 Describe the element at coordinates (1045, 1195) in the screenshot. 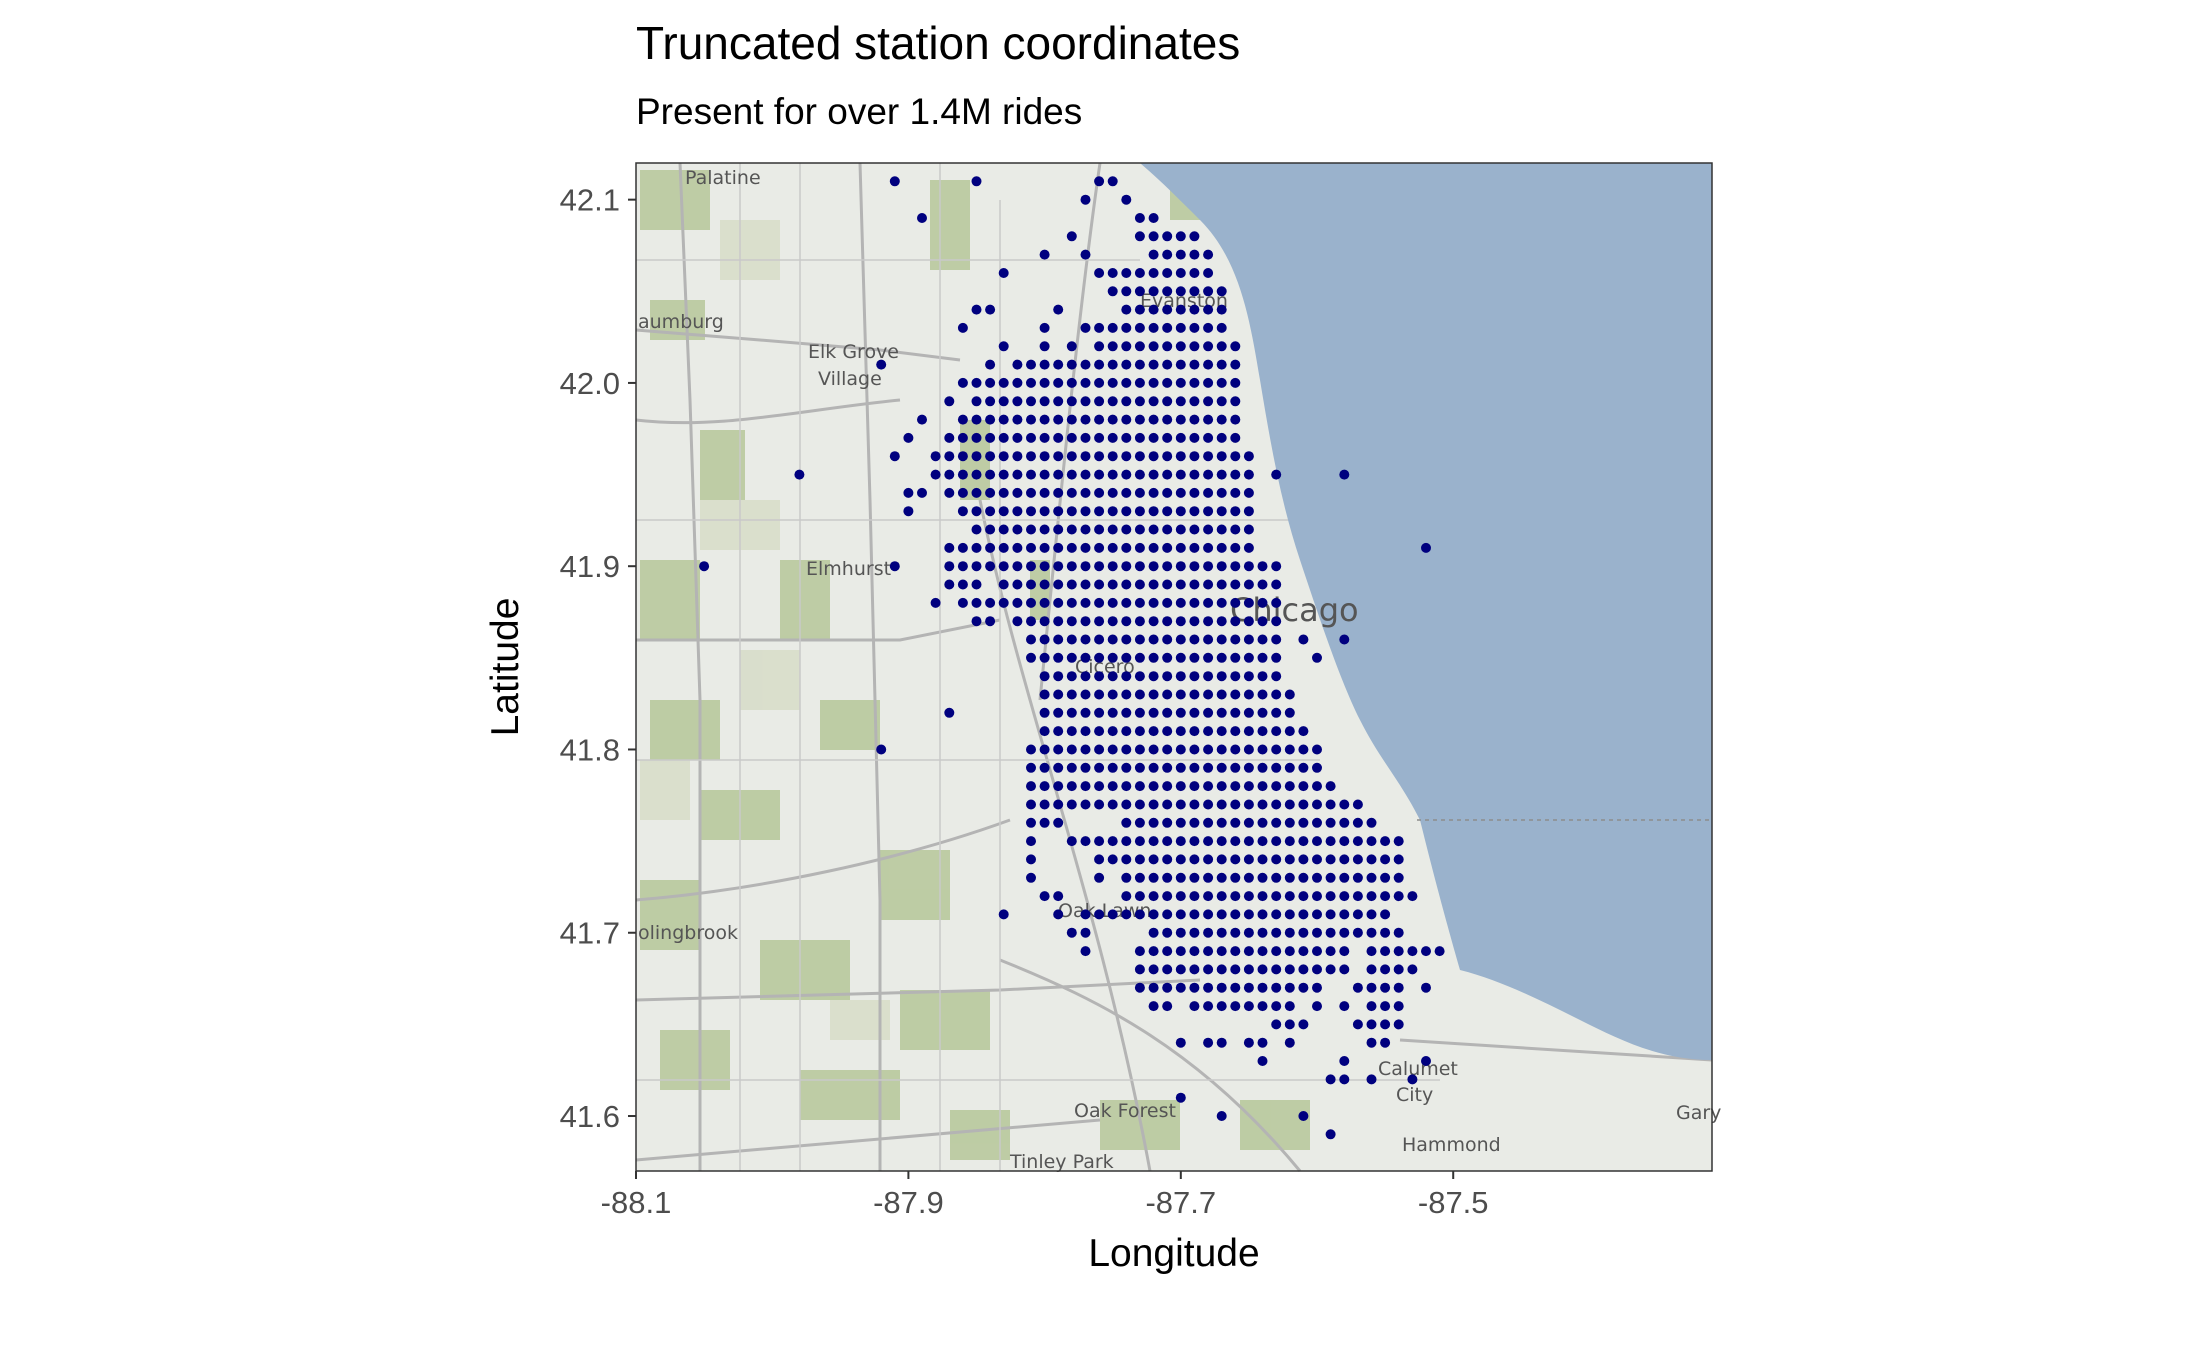

I see `x-axis: -88.1 -87.9 -87.7 -87.5` at that location.